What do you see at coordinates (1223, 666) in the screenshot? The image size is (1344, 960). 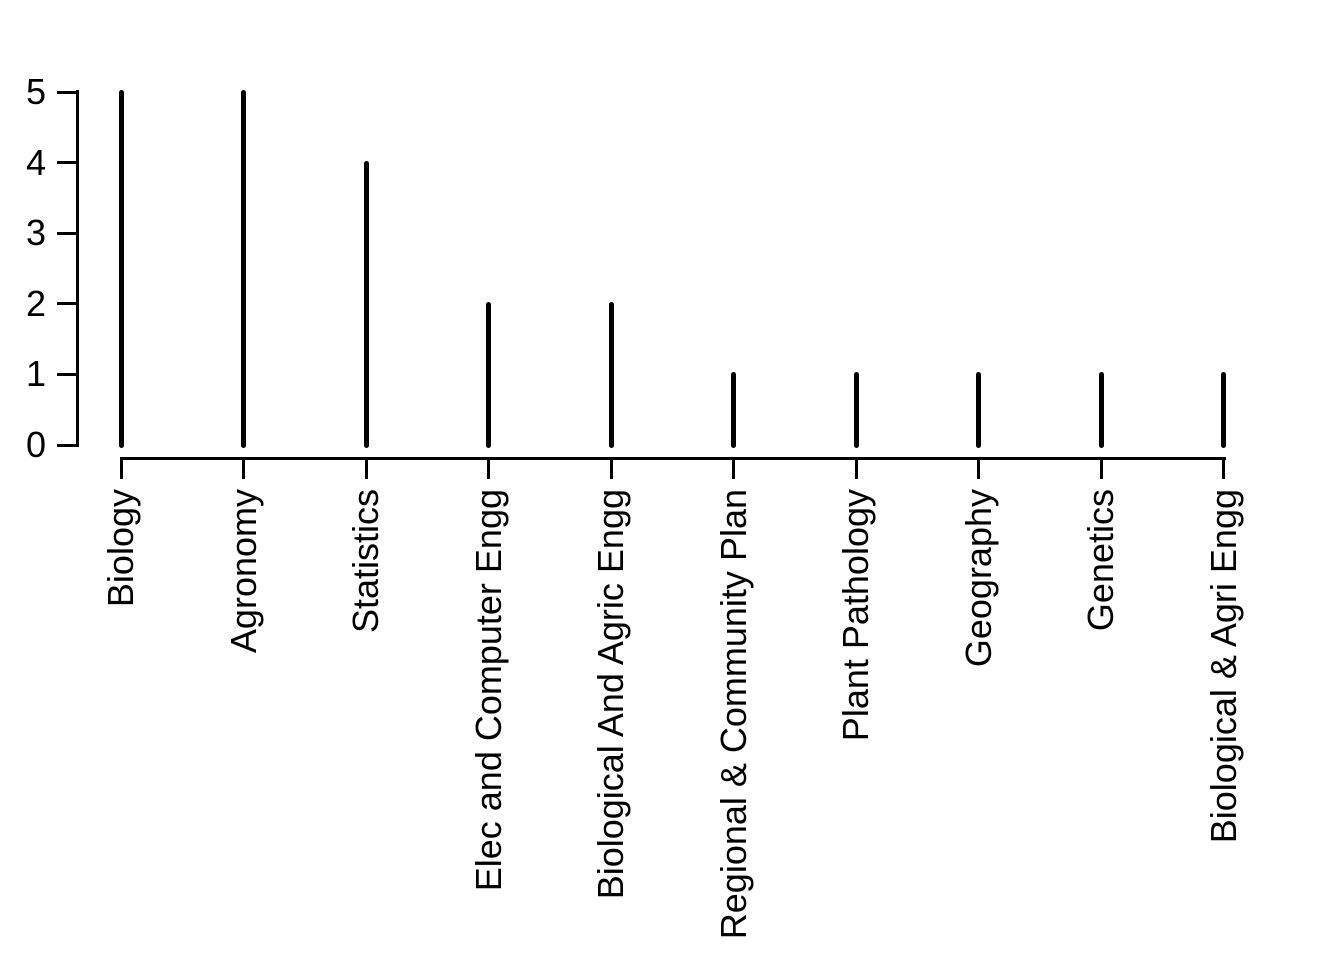 I see `x-category-label: Biological & Agri Engg` at bounding box center [1223, 666].